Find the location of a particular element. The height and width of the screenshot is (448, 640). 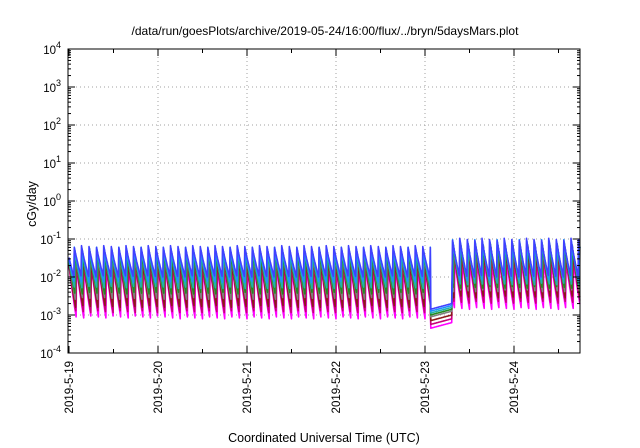

x-tick-label: 2019-5-19 is located at coordinates (70, 387).